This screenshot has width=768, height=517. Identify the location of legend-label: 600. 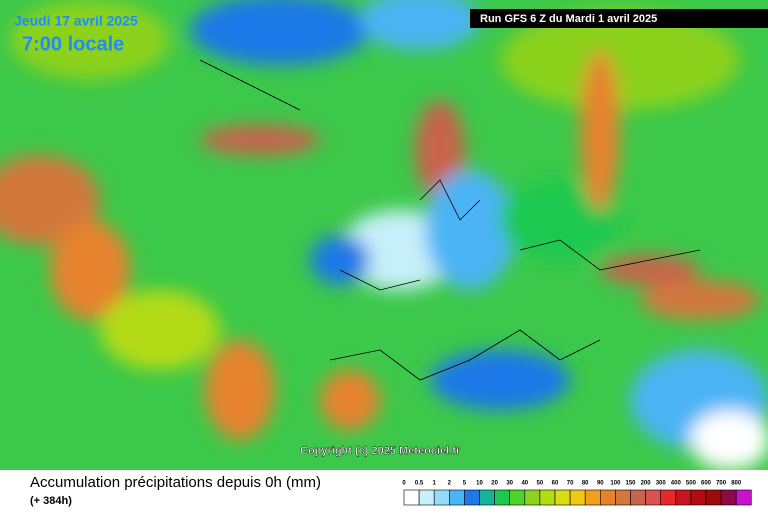
(706, 484).